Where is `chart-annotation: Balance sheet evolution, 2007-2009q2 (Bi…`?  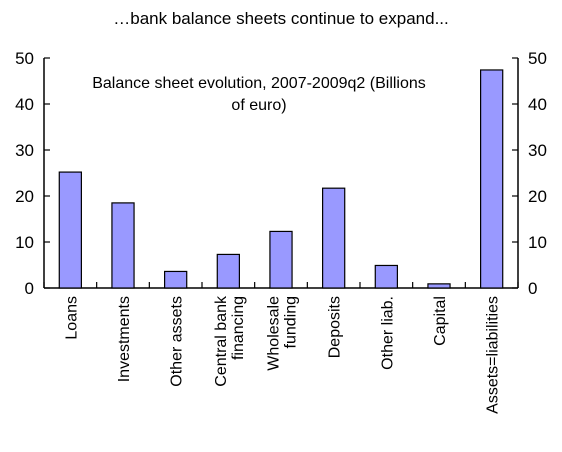 chart-annotation: Balance sheet evolution, 2007-2009q2 (Bi… is located at coordinates (259, 94).